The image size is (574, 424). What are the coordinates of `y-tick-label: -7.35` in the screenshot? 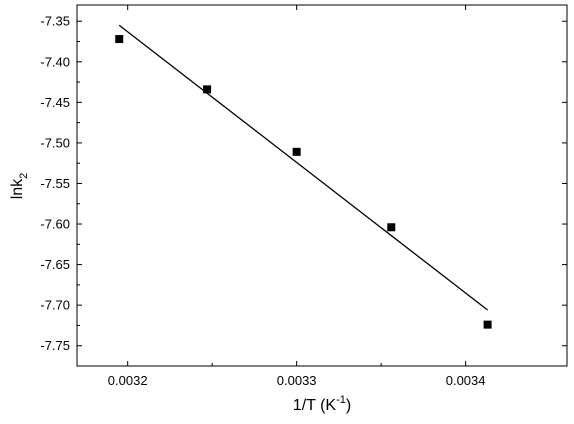 It's located at (55, 21).